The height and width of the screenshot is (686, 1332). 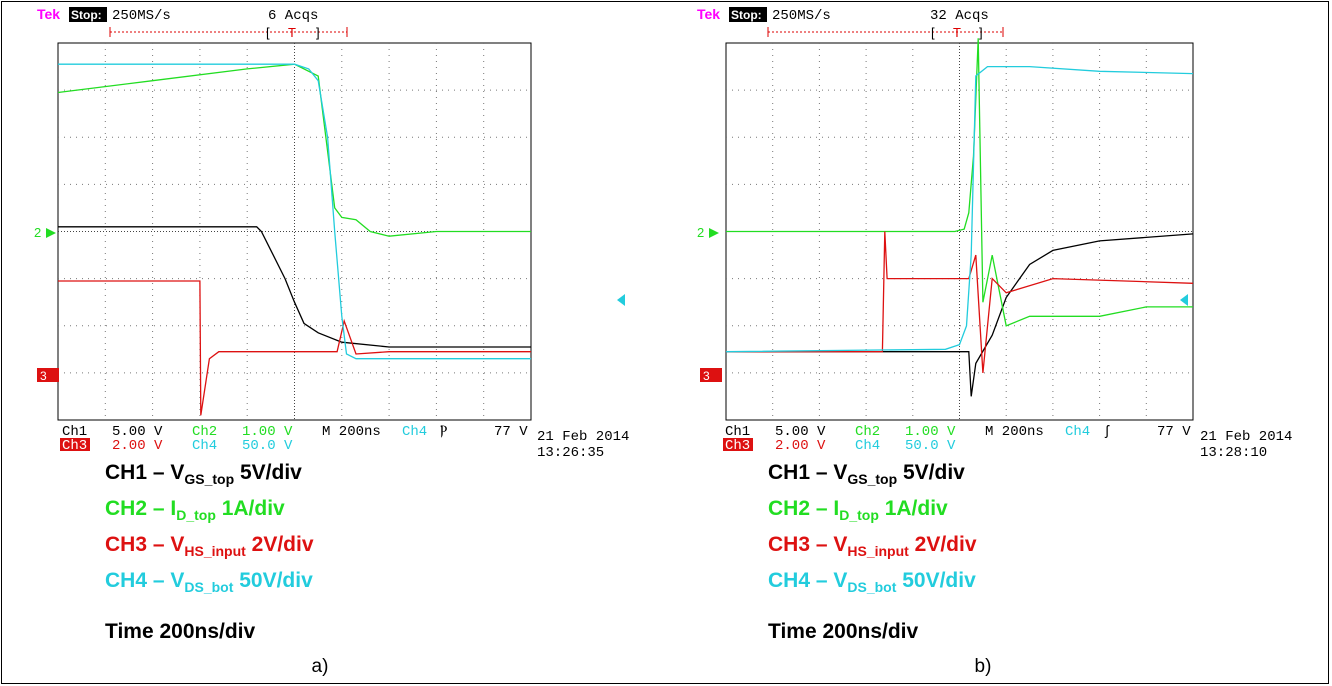 I want to click on time-readout: 13:28:10, so click(x=1233, y=453).